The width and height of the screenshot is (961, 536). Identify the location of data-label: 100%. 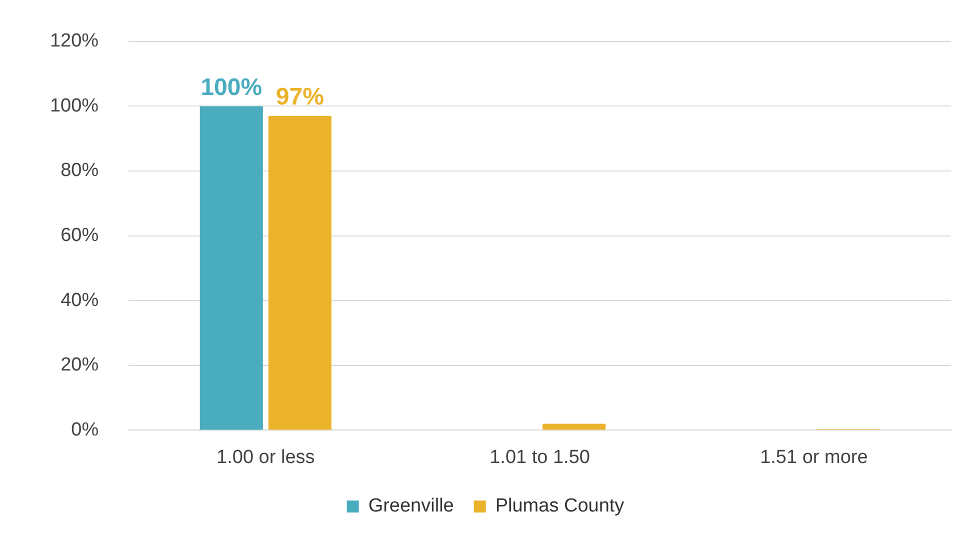
(231, 87).